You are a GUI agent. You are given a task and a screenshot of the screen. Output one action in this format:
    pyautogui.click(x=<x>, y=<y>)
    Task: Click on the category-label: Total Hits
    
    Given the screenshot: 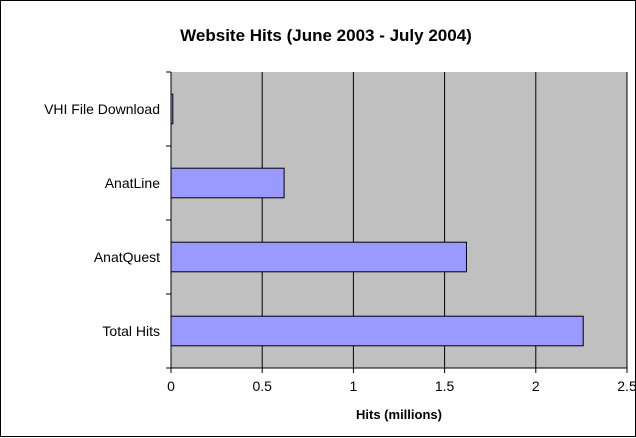 What is the action you would take?
    pyautogui.click(x=131, y=331)
    